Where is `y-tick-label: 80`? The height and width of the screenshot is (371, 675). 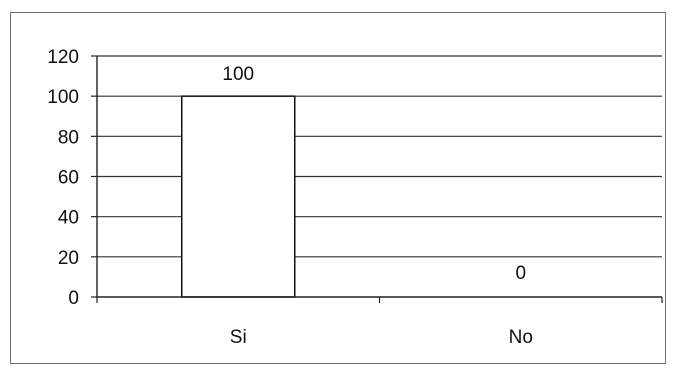 y-tick-label: 80 is located at coordinates (68, 137).